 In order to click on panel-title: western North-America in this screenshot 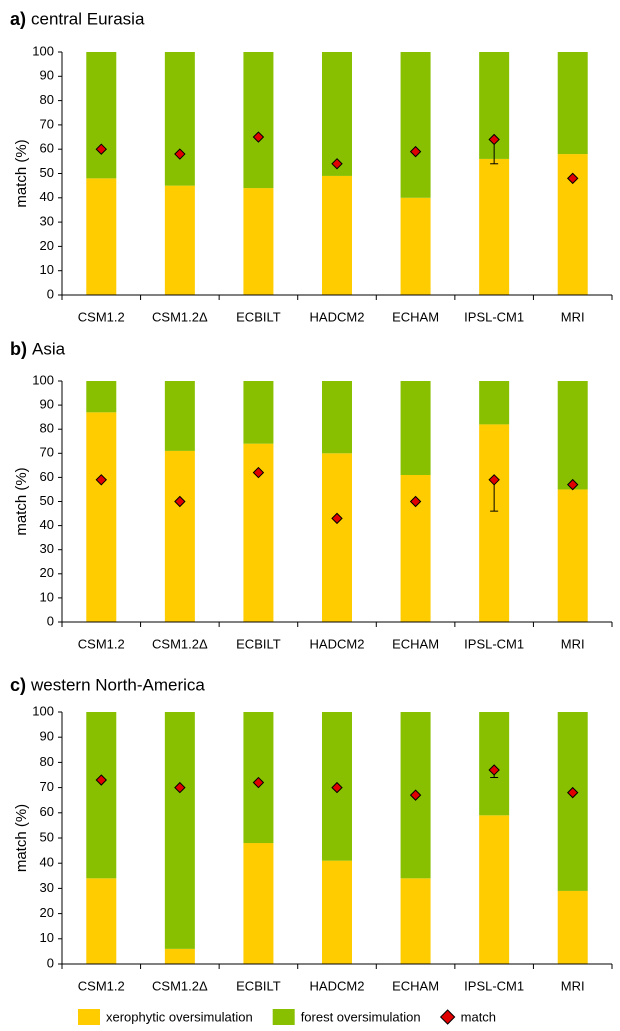, I will do `click(117, 684)`.